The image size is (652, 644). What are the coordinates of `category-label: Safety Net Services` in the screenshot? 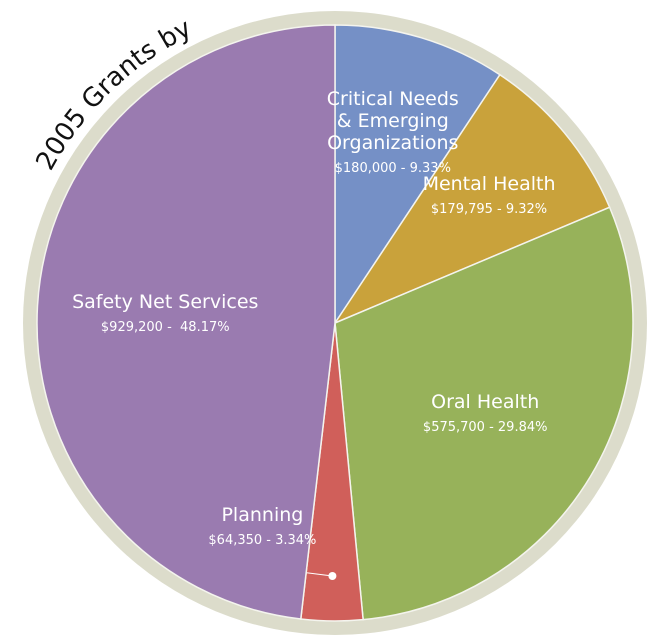 It's located at (165, 302).